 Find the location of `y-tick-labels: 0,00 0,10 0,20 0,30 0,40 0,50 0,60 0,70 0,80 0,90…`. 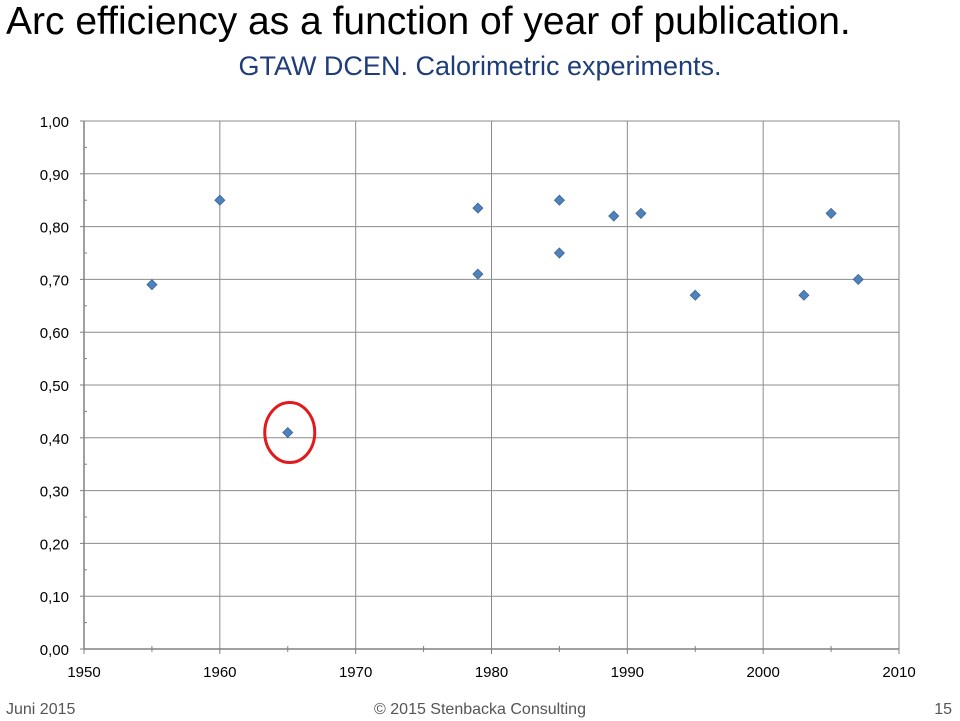

y-tick-labels: 0,00 0,10 0,20 0,30 0,40 0,50 0,60 0,70 0,80 0,90… is located at coordinates (54, 386).